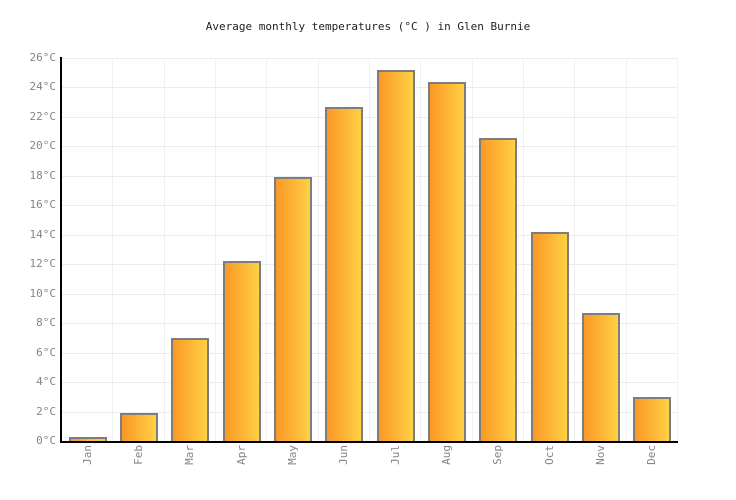  Describe the element at coordinates (447, 261) in the screenshot. I see `bar-aug` at that location.